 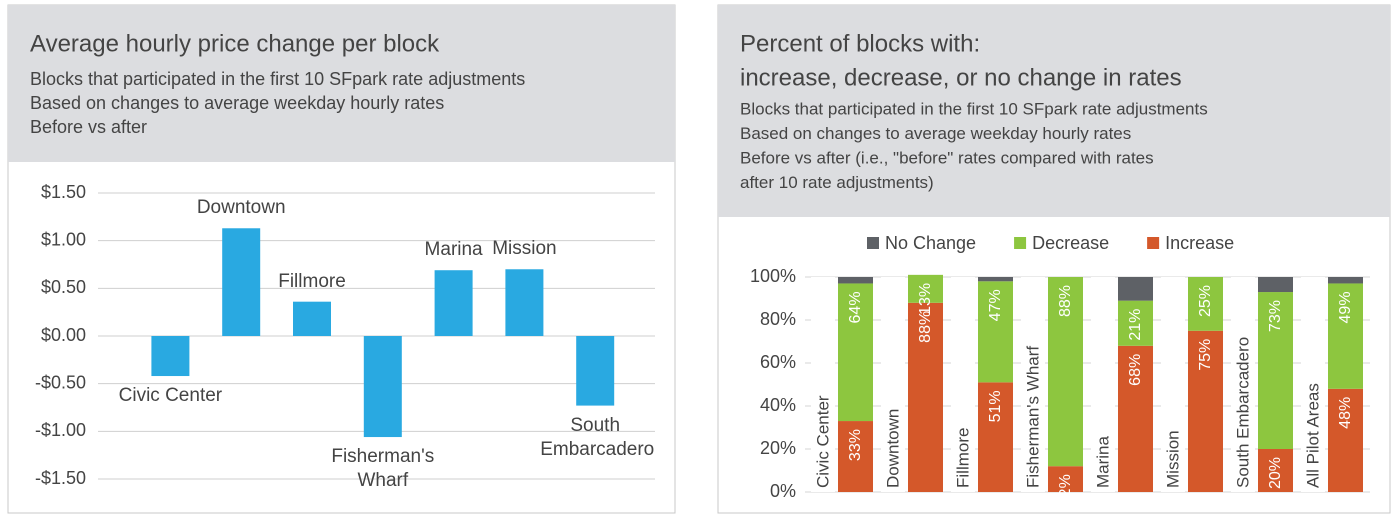 What do you see at coordinates (783, 491) in the screenshot?
I see `y-tick-label: 0%` at bounding box center [783, 491].